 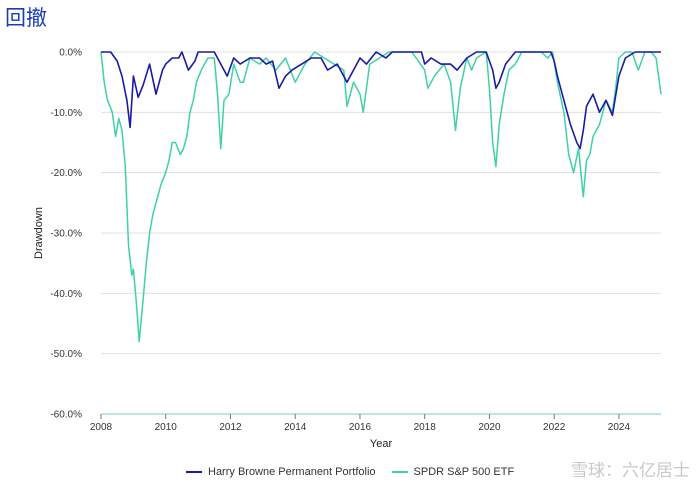 I want to click on x-tick-label: 2014, so click(x=295, y=427).